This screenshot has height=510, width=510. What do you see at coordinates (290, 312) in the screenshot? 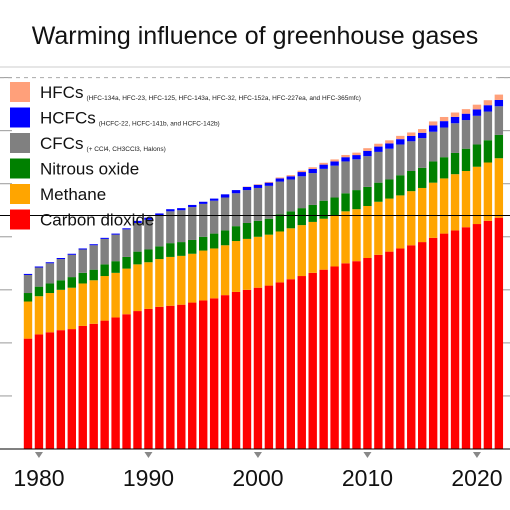
I see `bar-2003` at bounding box center [290, 312].